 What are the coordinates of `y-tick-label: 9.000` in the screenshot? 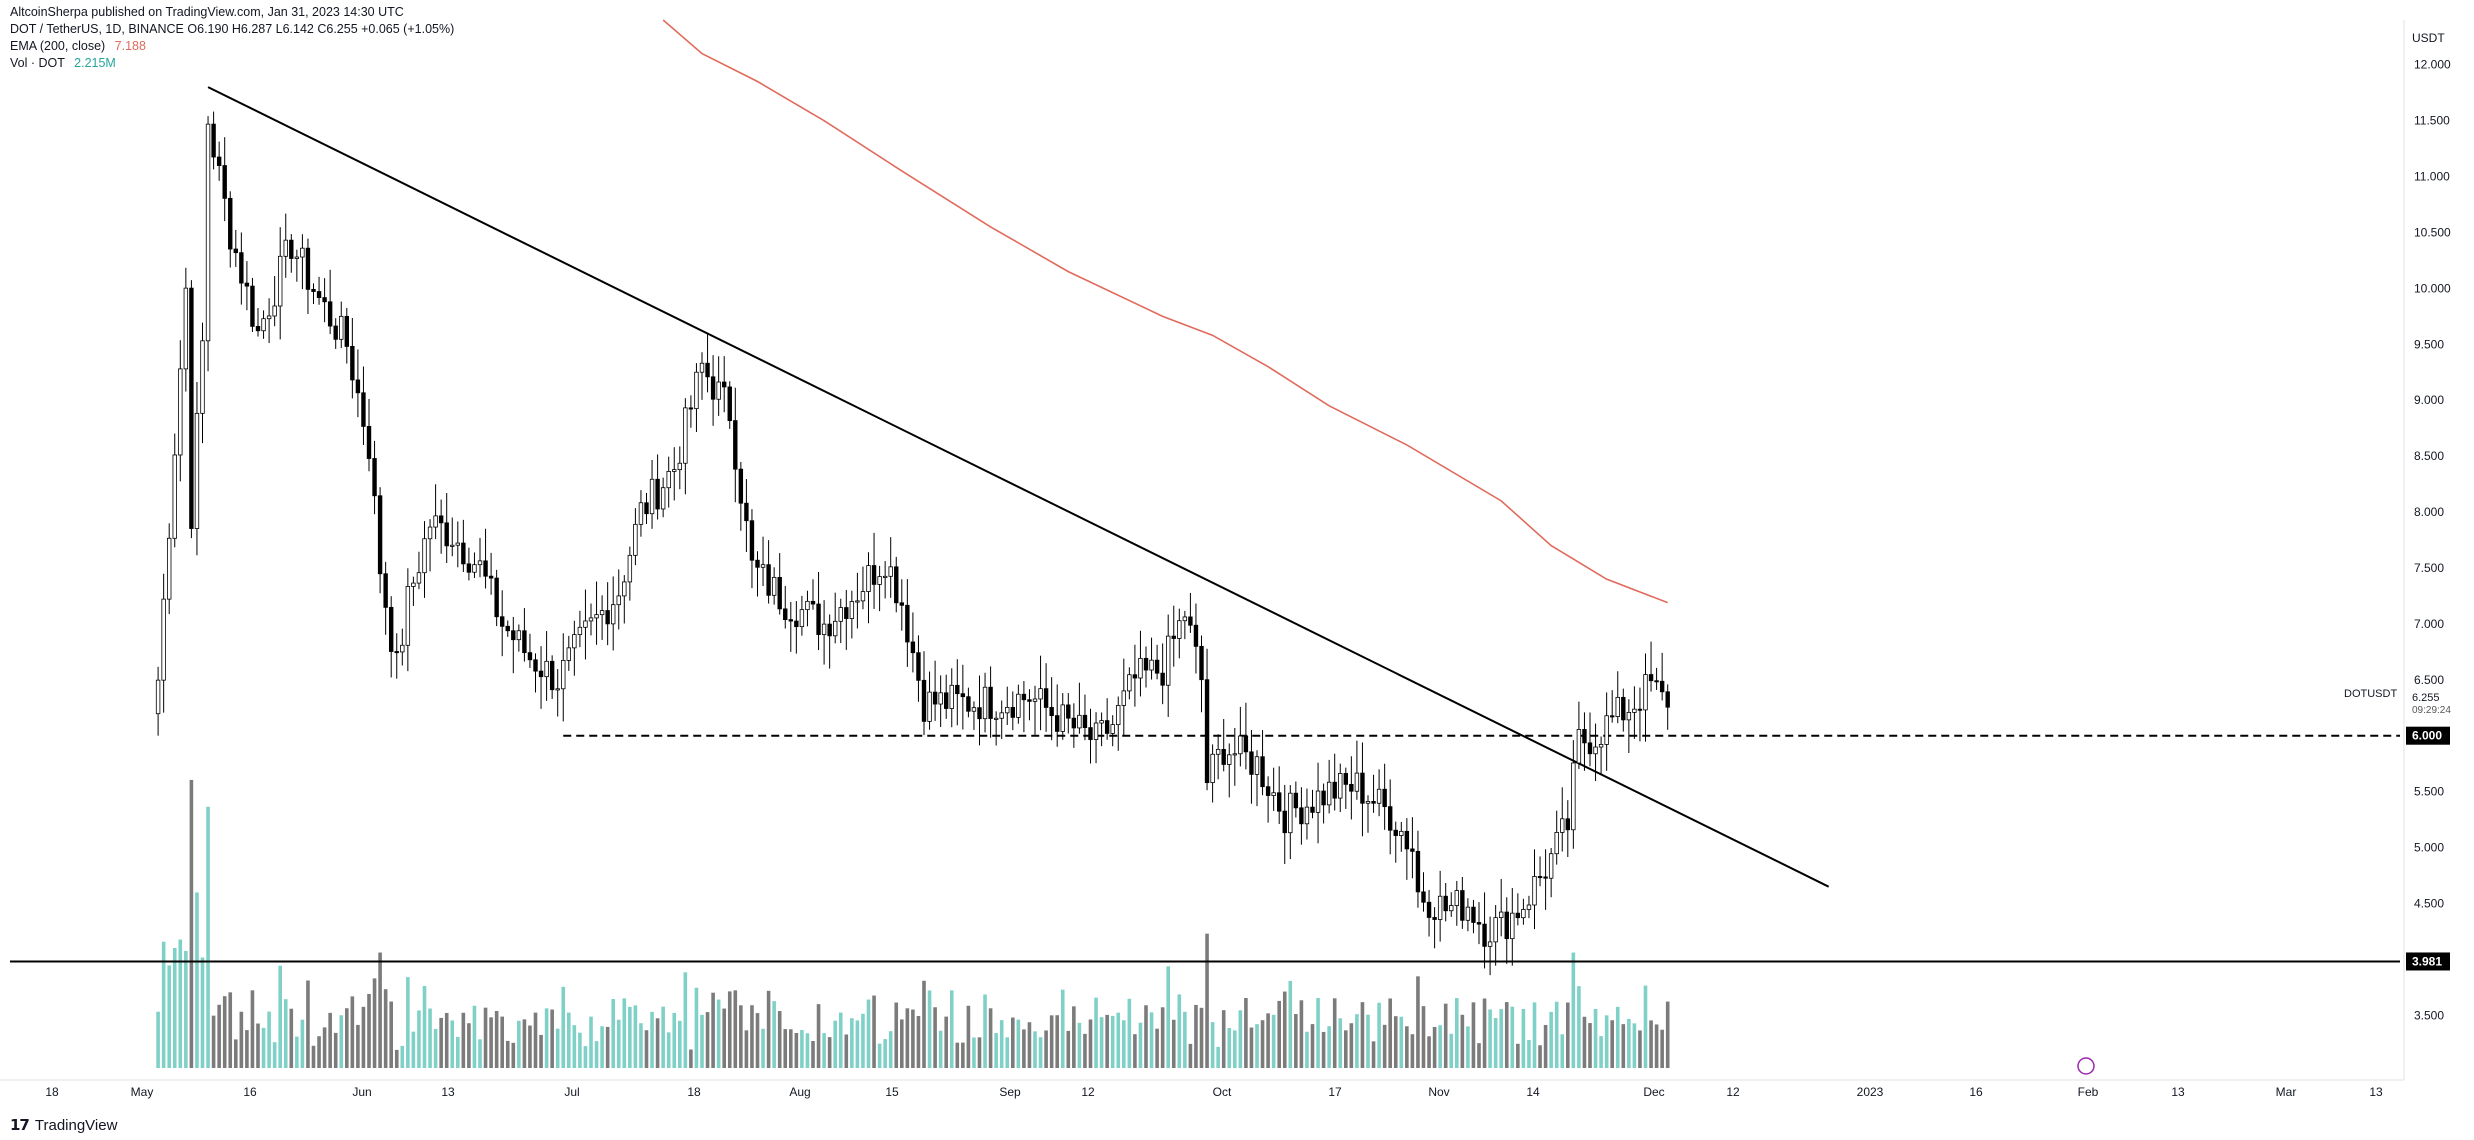 It's located at (2429, 400).